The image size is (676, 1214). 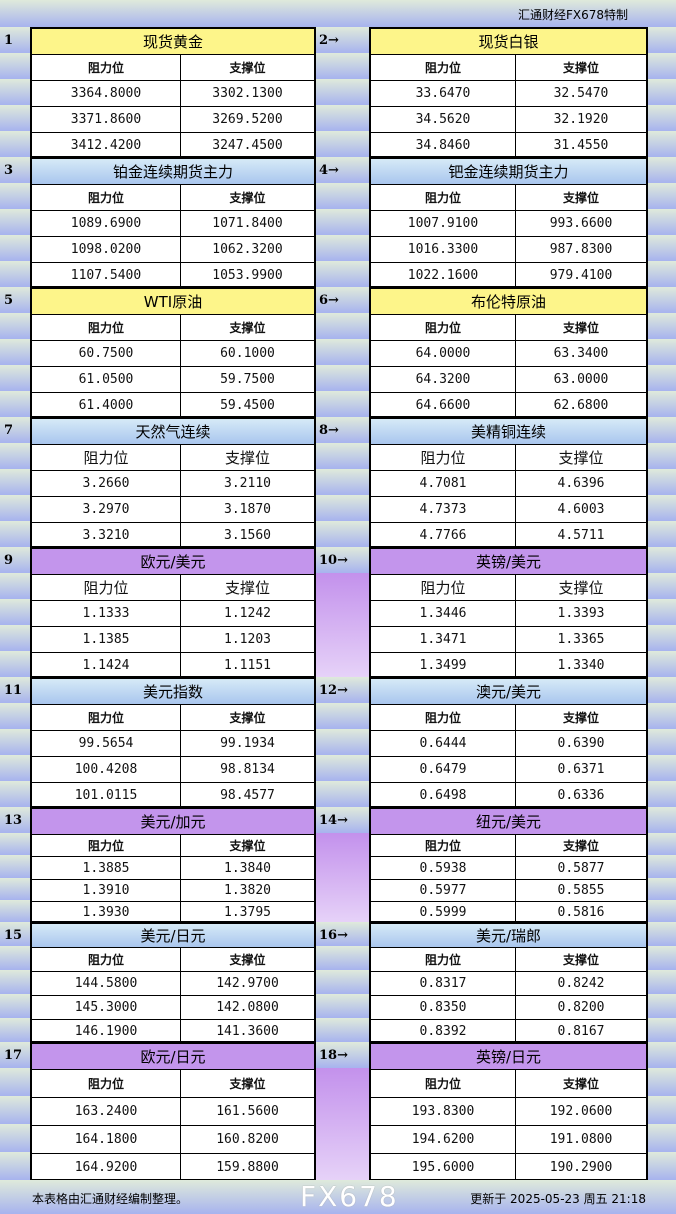 What do you see at coordinates (110, 1199) in the screenshot?
I see `footer-note: 本表格由汇通财经编制整理。` at bounding box center [110, 1199].